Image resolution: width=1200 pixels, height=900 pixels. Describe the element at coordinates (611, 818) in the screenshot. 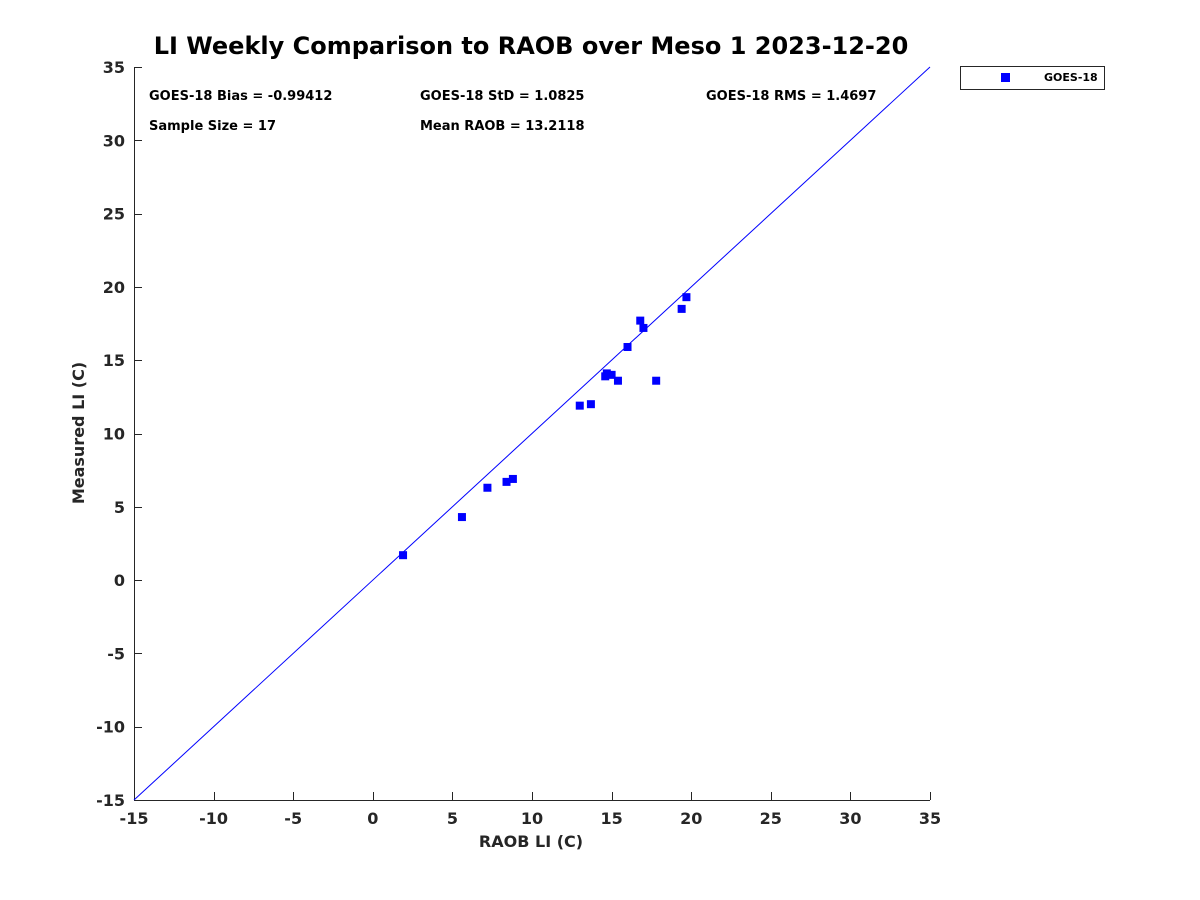

I see `x-tick-label: 15` at that location.